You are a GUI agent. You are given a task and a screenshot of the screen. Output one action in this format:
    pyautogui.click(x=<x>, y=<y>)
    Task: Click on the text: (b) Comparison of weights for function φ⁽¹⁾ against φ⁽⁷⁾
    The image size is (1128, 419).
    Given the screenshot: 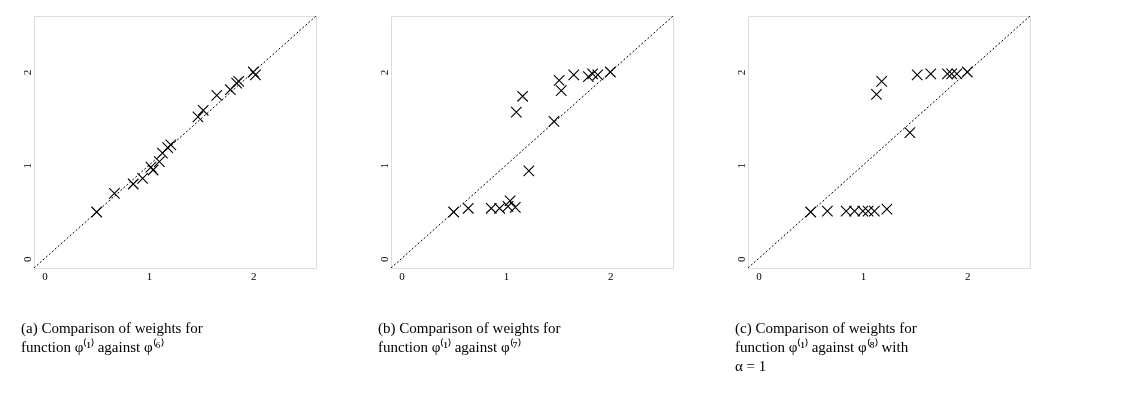 What is the action you would take?
    pyautogui.click(x=469, y=337)
    